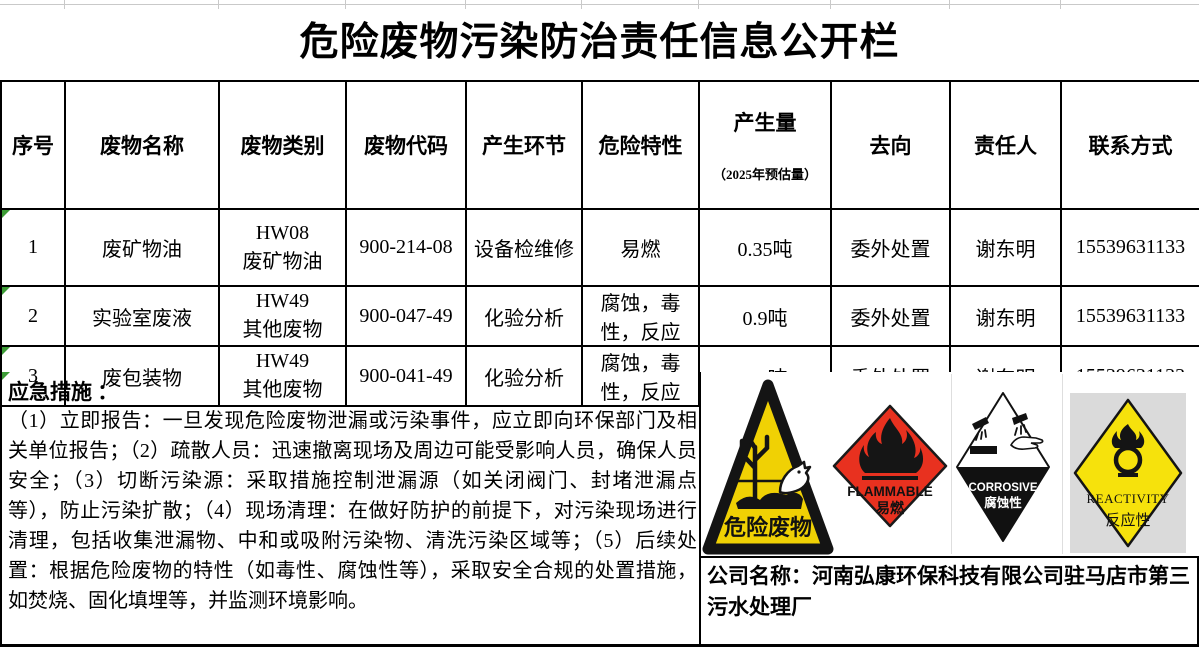 This screenshot has height=650, width=1199. What do you see at coordinates (33, 316) in the screenshot?
I see `cell-index: 2` at bounding box center [33, 316].